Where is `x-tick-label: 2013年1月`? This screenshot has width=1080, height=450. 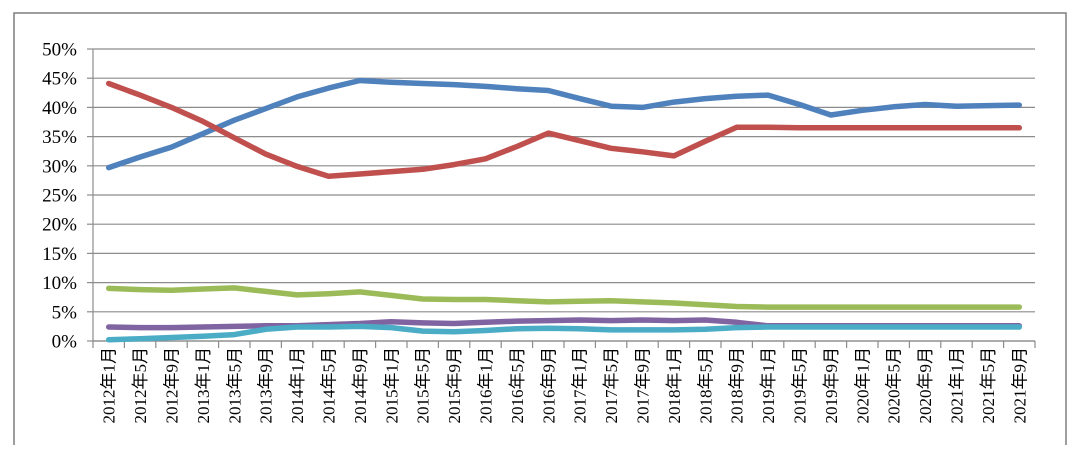
x-tick-label: 2013年1月 is located at coordinates (203, 385).